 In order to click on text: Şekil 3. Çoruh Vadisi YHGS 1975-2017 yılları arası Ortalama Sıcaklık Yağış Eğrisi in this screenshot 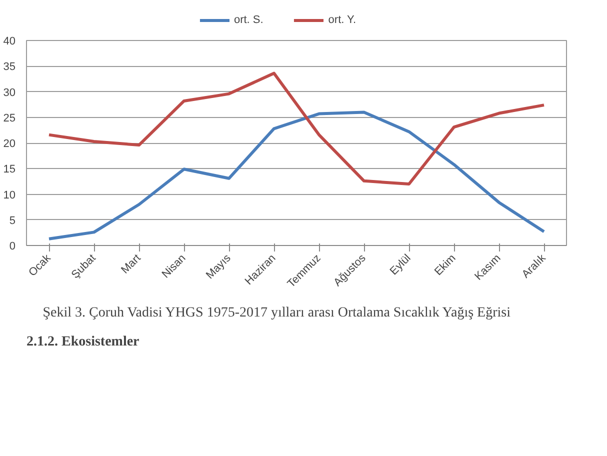, I will do `click(276, 313)`.